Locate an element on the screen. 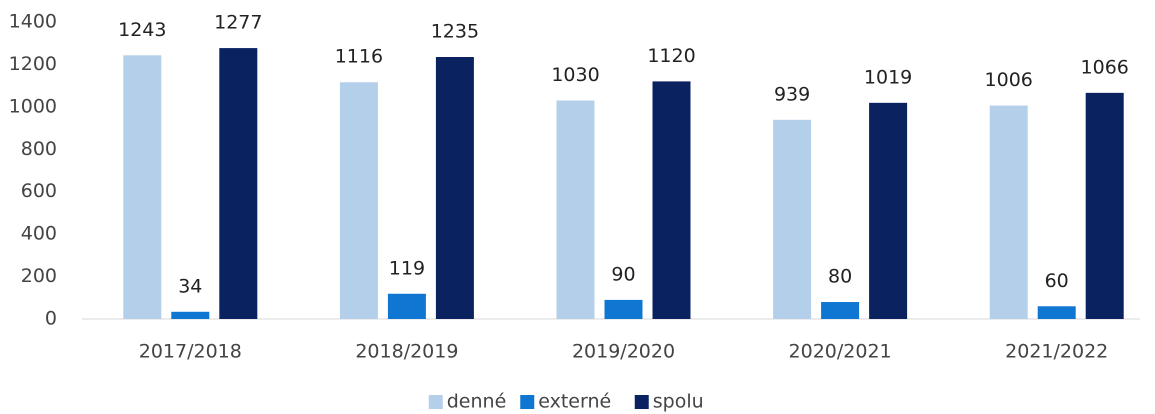  y-tick-label: 400 is located at coordinates (39, 234).